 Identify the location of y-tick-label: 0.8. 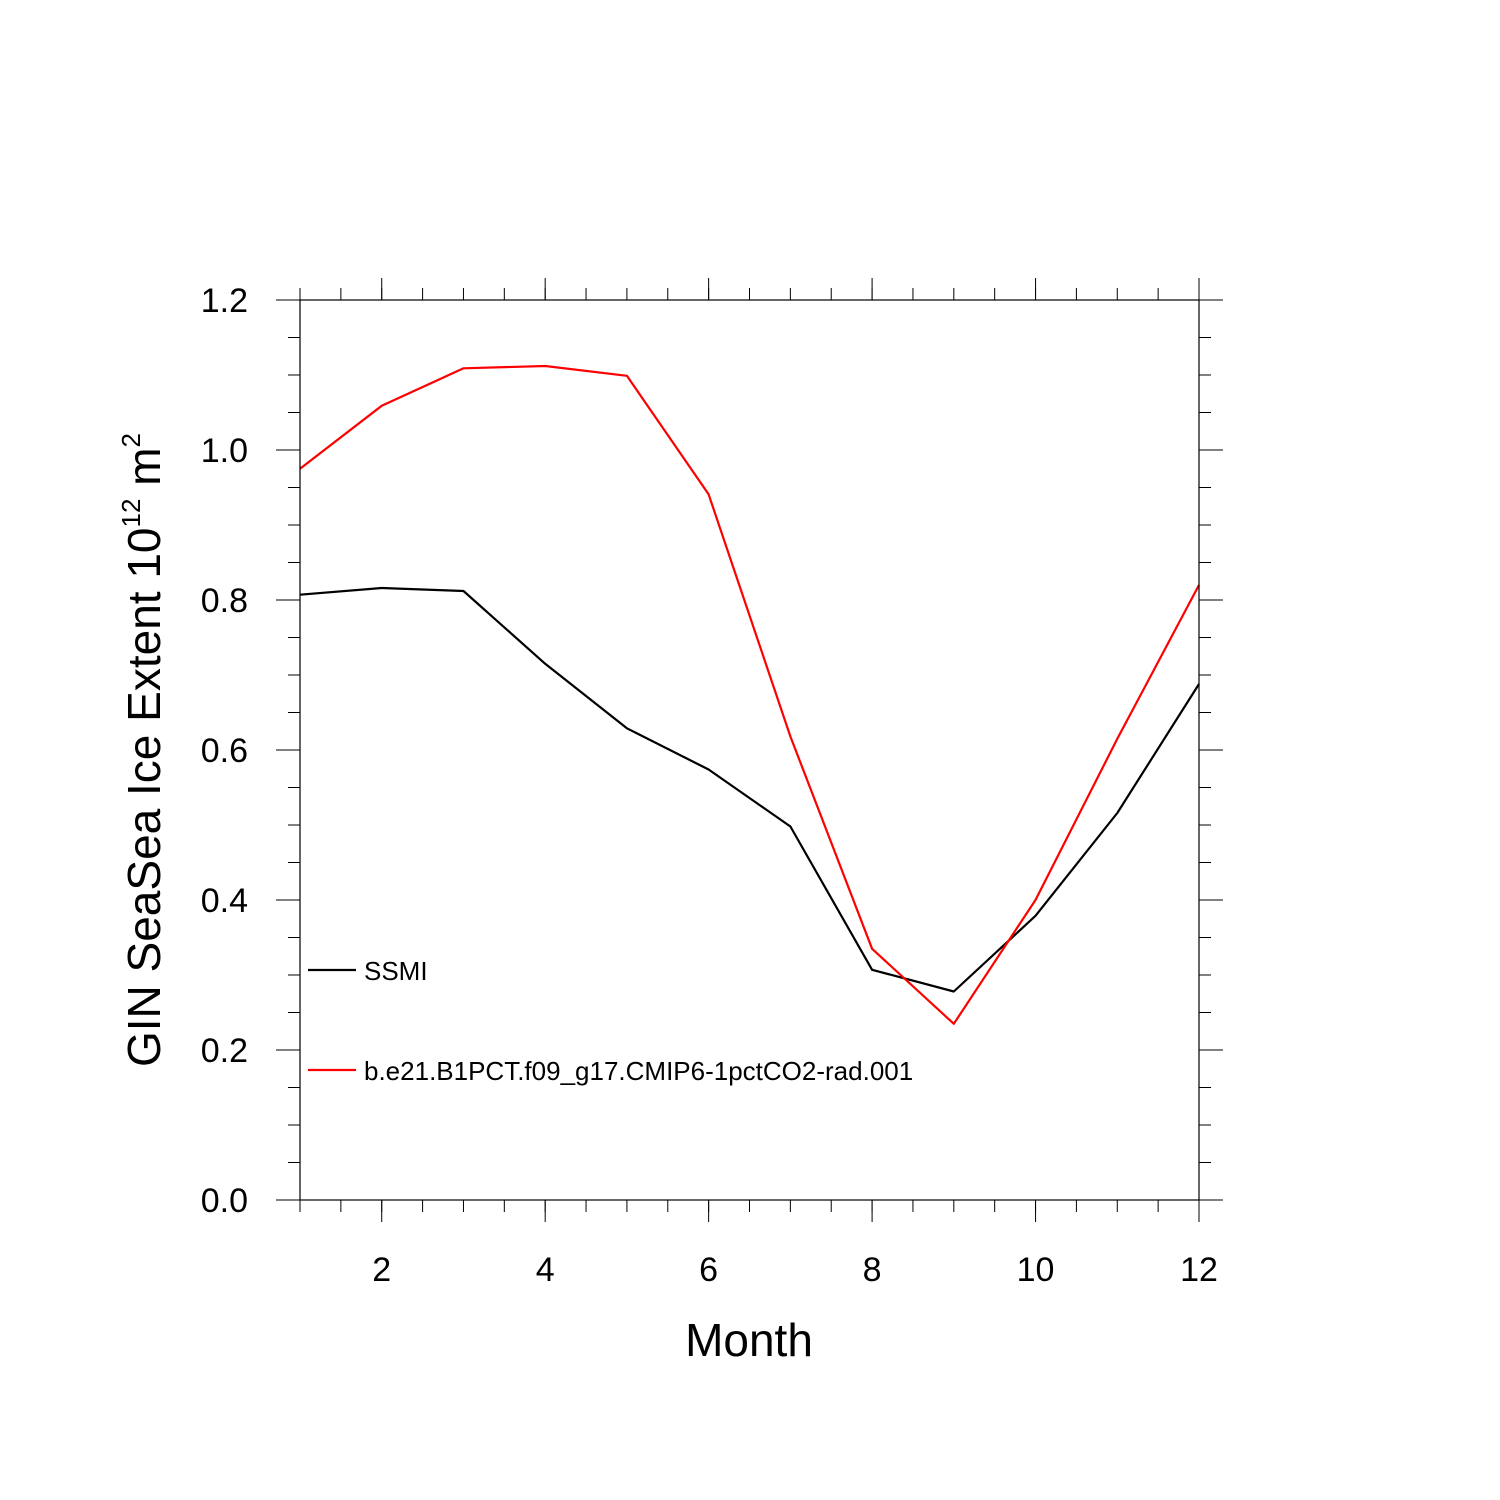
(224, 601).